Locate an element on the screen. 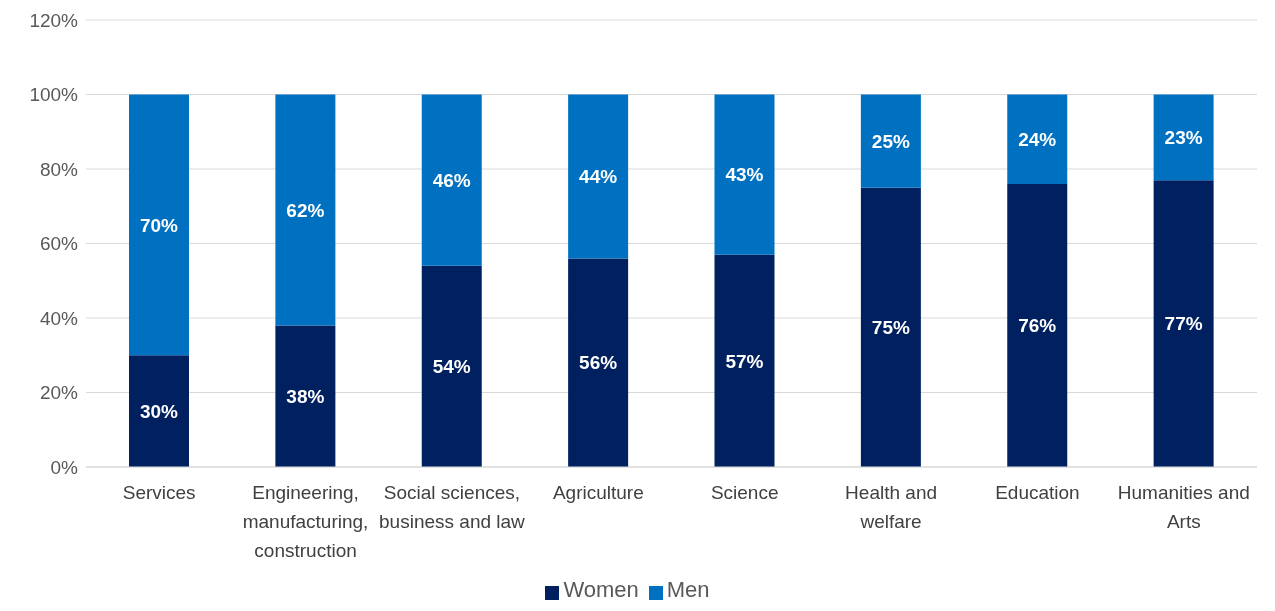 This screenshot has height=611, width=1275. data-label: 56% is located at coordinates (598, 363).